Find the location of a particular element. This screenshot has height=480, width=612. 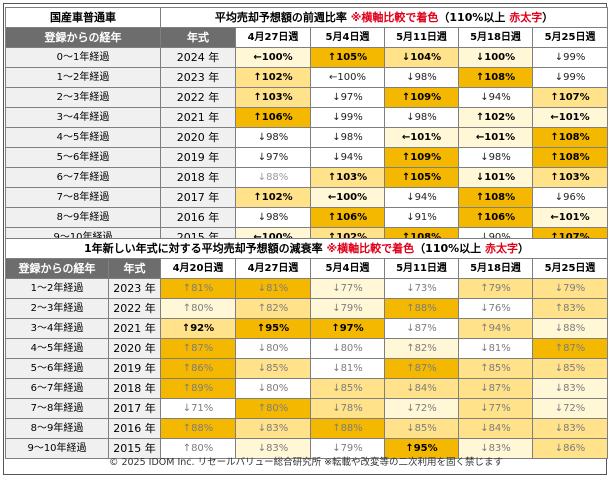

row-elapsed-label: 8～9年経過 is located at coordinates (57, 428).